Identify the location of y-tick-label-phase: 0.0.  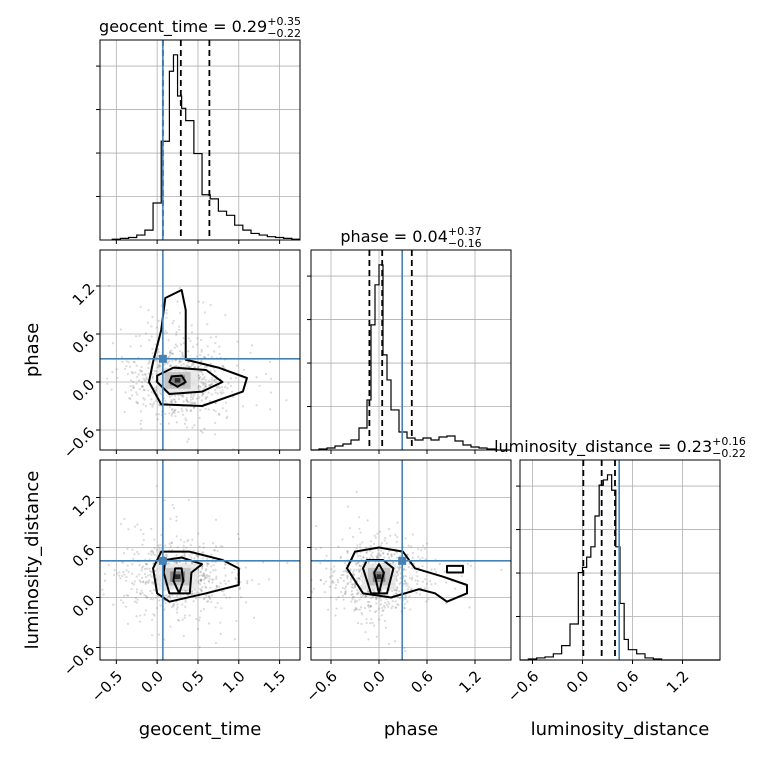
(84, 391).